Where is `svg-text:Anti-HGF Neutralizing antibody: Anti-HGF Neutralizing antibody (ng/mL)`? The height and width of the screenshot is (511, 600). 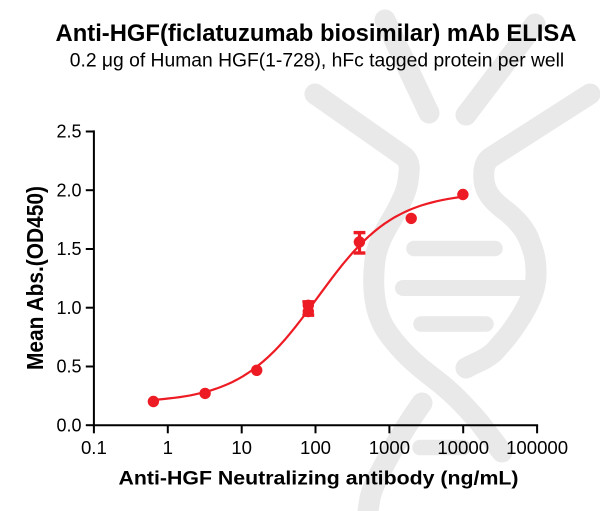 svg-text:Anti-HGF Neutralizing antibody: Anti-HGF Neutralizing antibody (ng/mL) is located at coordinates (319, 479).